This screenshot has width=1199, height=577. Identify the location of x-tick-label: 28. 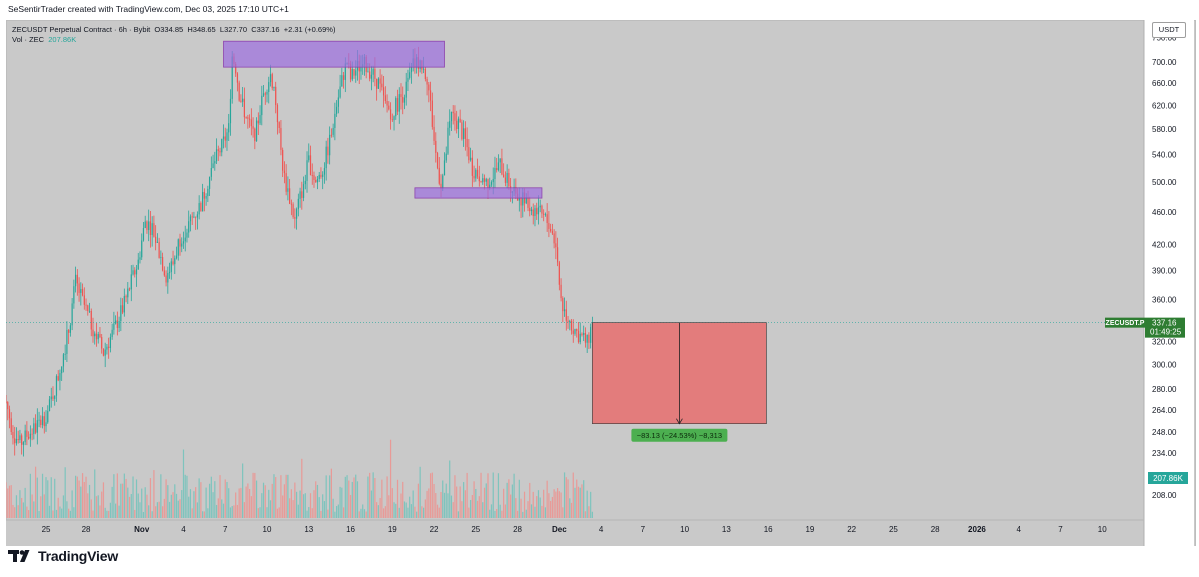
(86, 529).